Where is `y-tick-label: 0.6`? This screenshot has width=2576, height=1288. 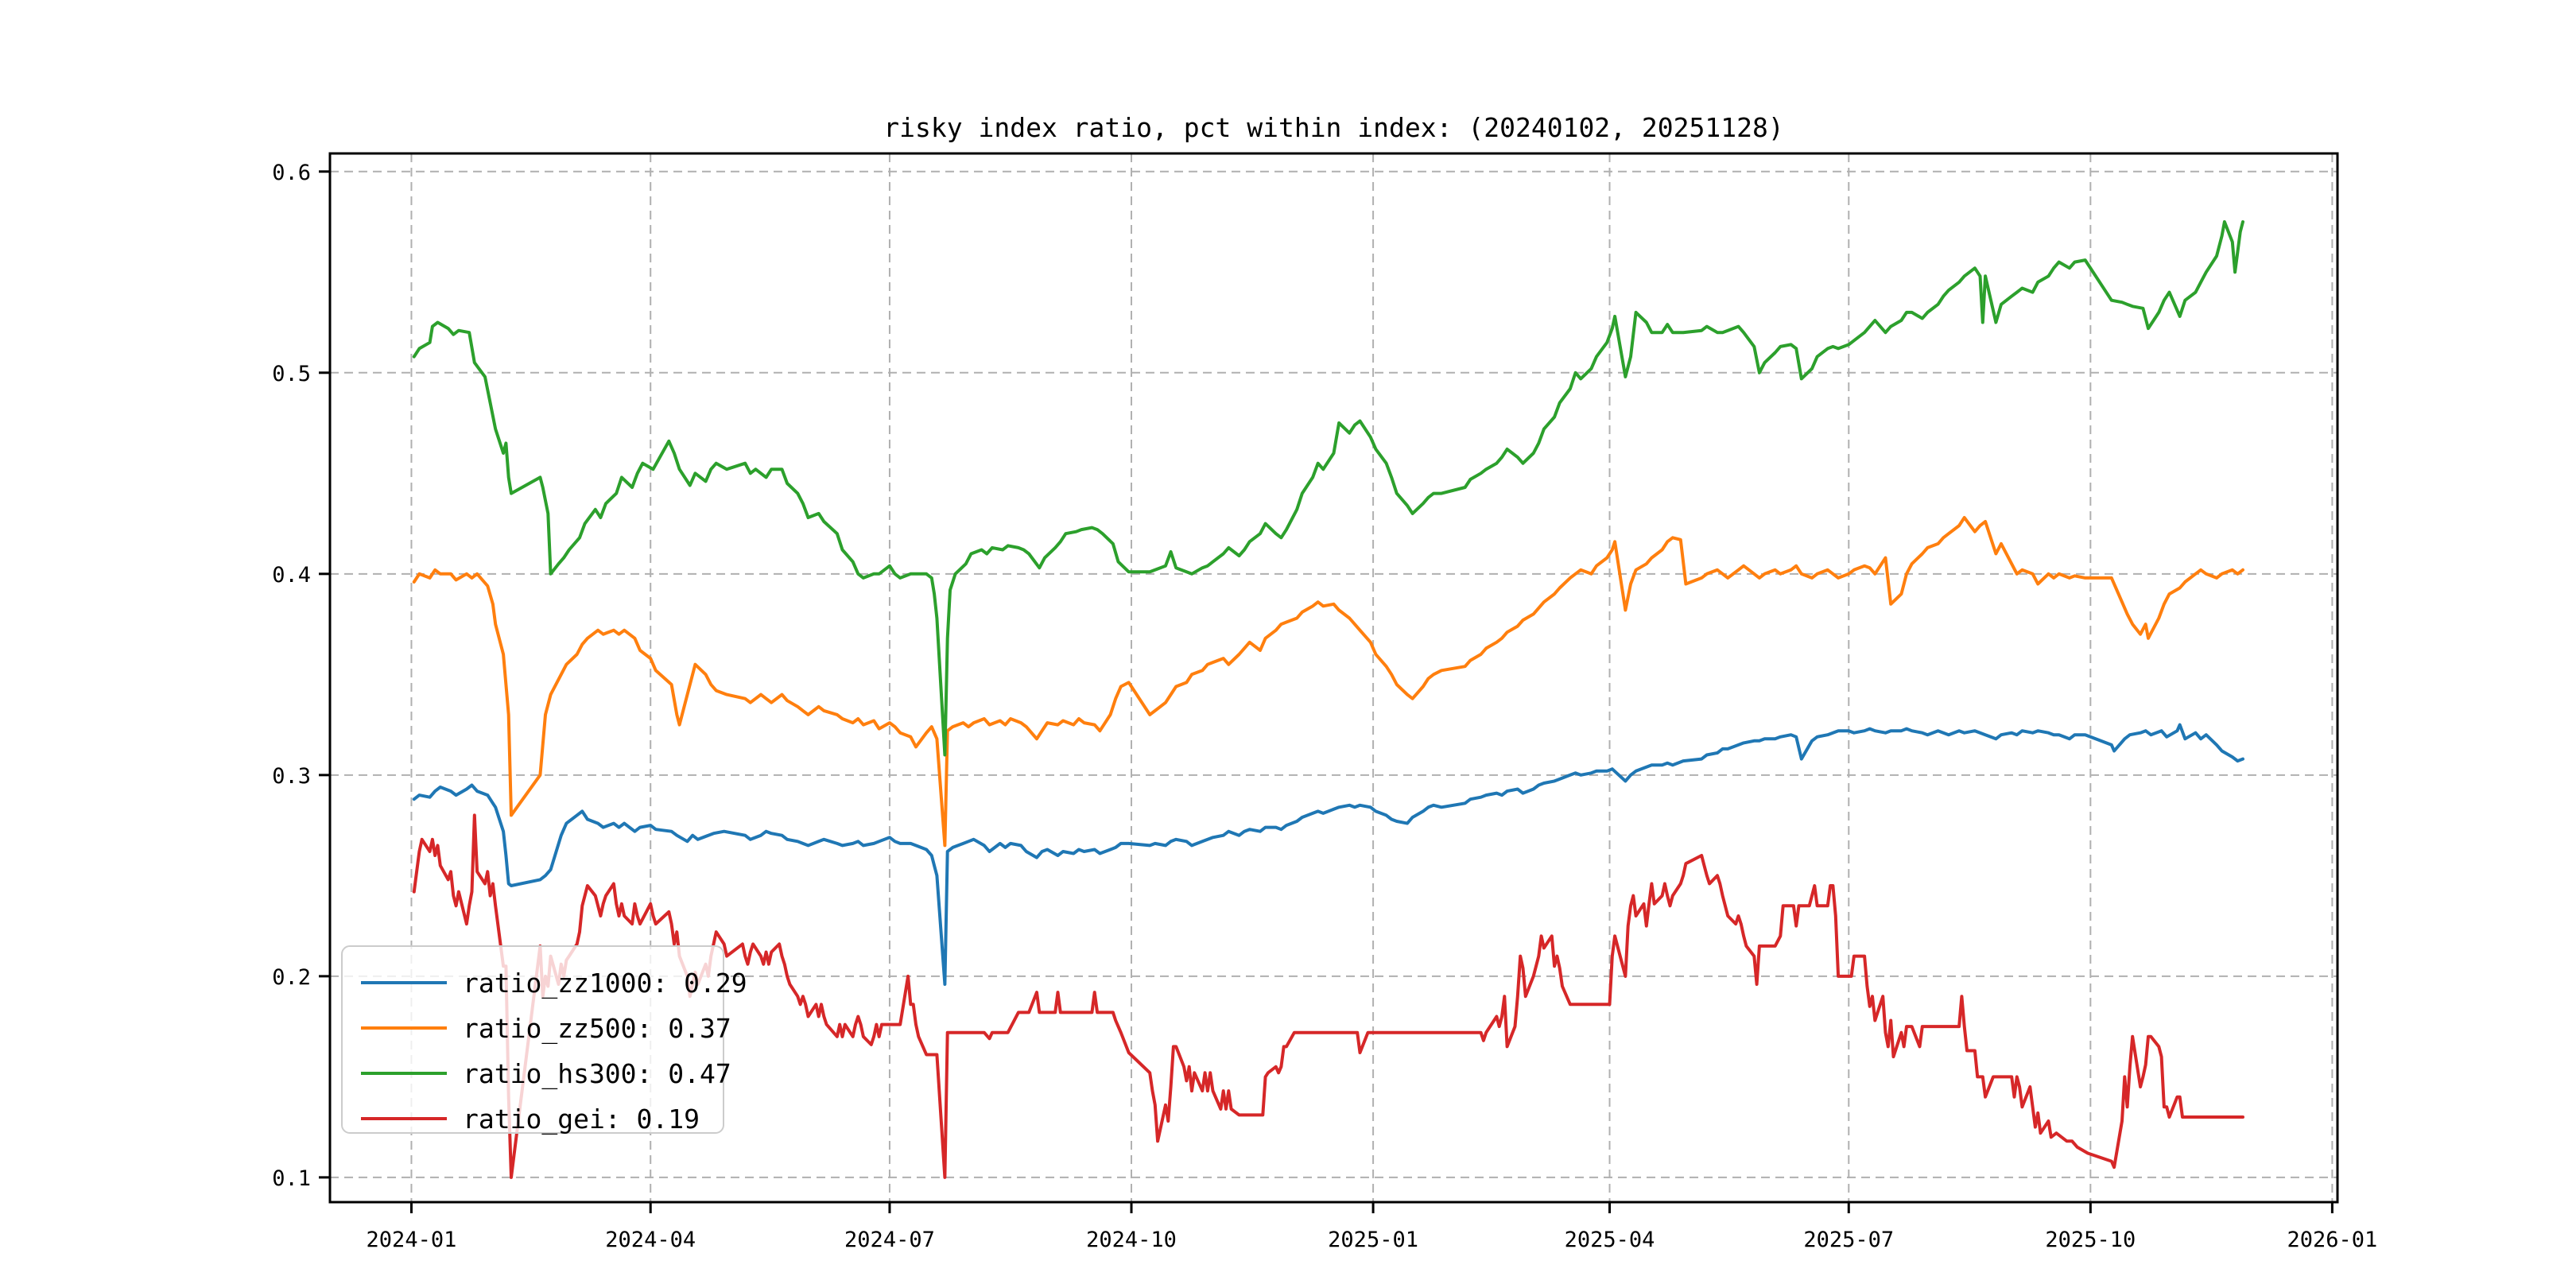 y-tick-label: 0.6 is located at coordinates (292, 173).